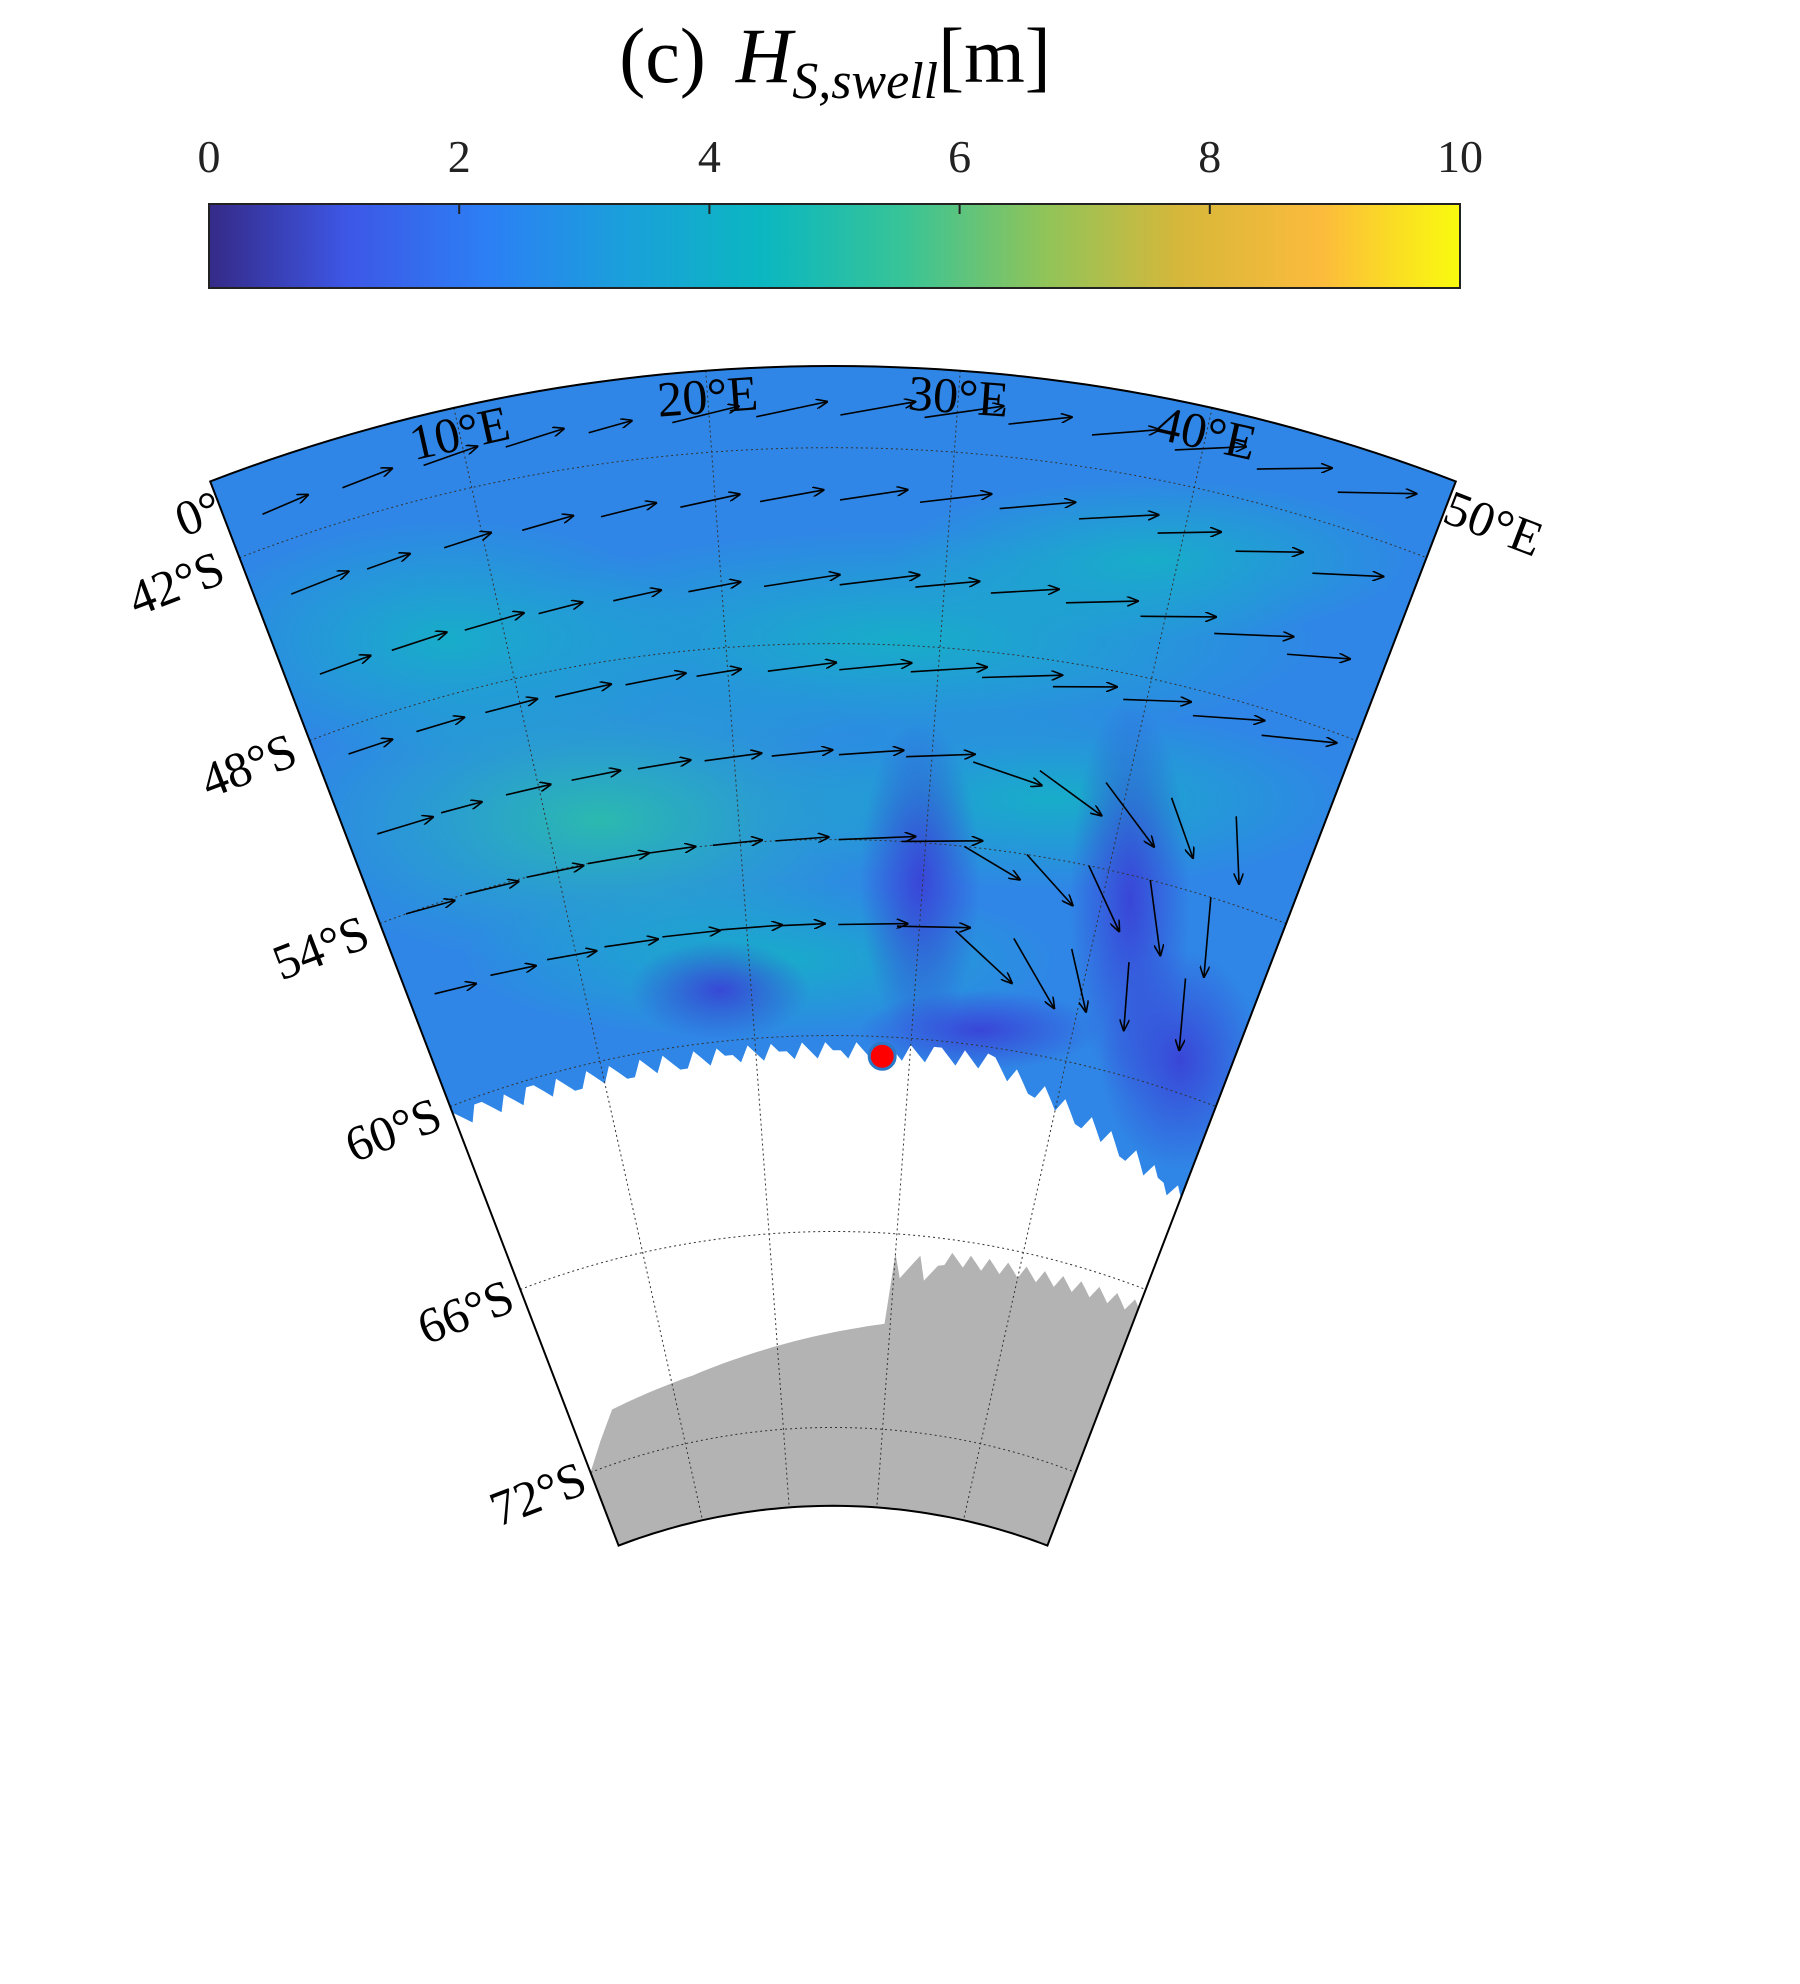  Describe the element at coordinates (958, 395) in the screenshot. I see `longitude-label: 30°E` at that location.